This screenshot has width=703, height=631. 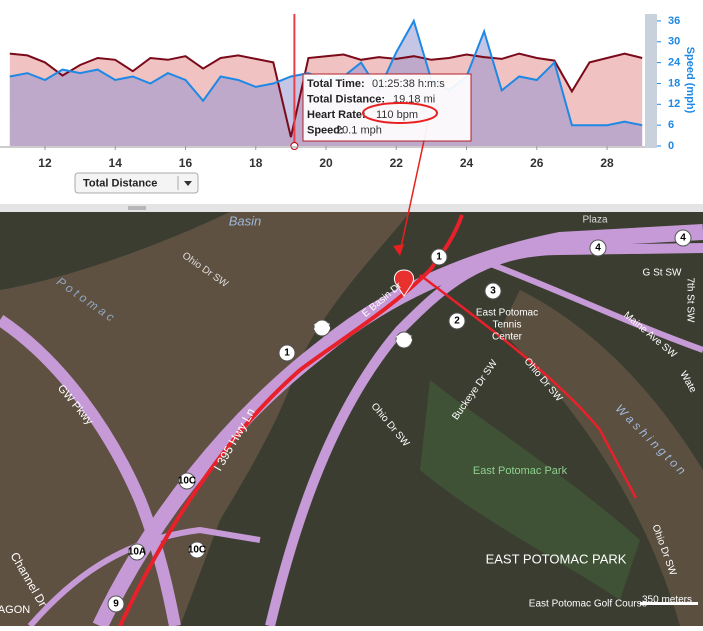 I want to click on map-label: East Potomac, so click(x=507, y=313).